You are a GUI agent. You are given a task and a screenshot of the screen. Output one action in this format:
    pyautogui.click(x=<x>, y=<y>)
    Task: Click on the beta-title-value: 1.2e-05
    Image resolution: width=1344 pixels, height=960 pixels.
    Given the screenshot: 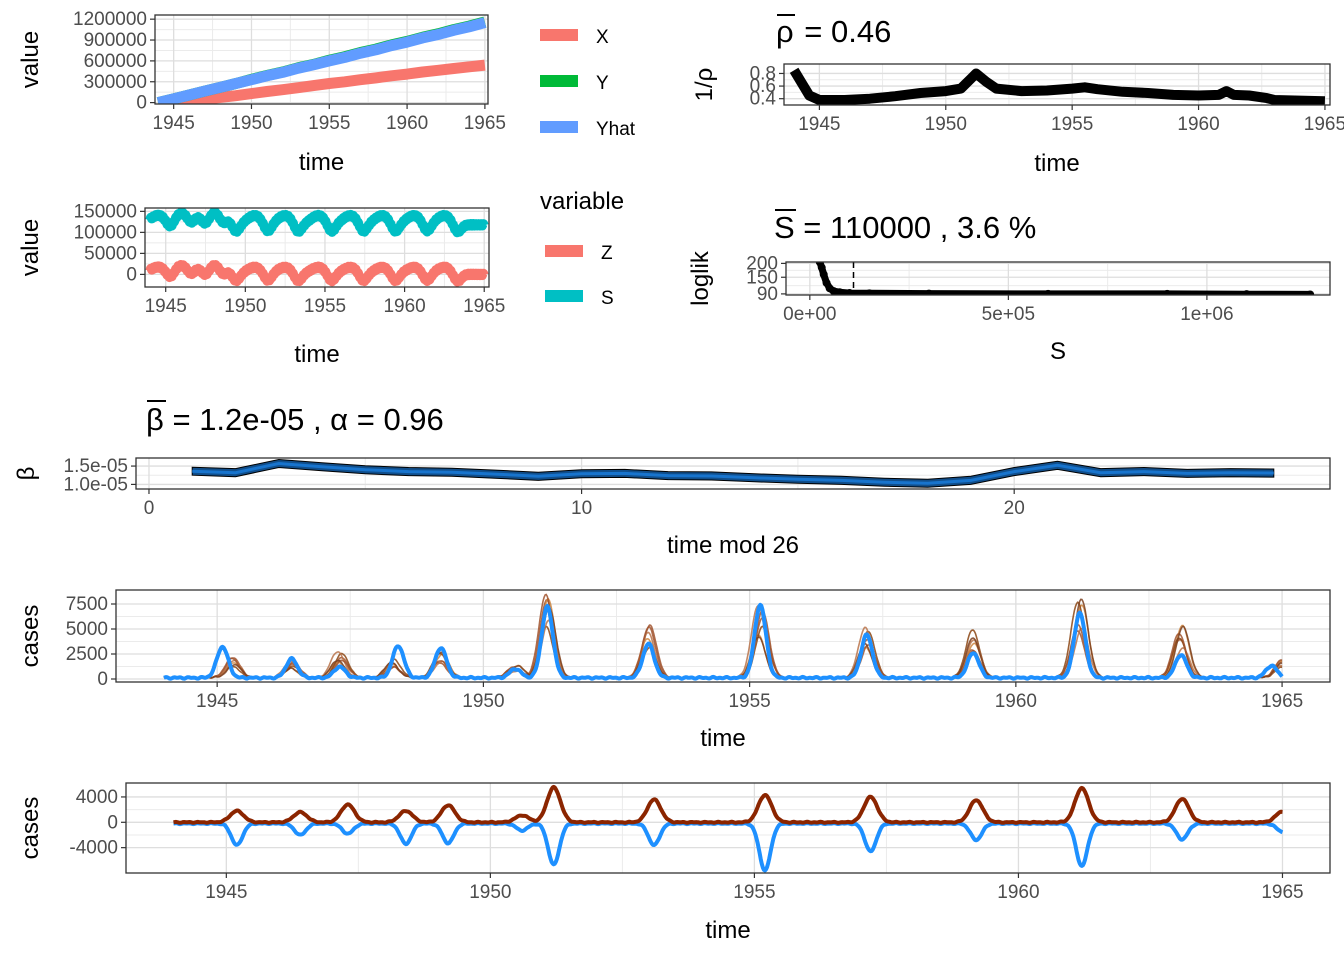 What is the action you would take?
    pyautogui.click(x=251, y=419)
    